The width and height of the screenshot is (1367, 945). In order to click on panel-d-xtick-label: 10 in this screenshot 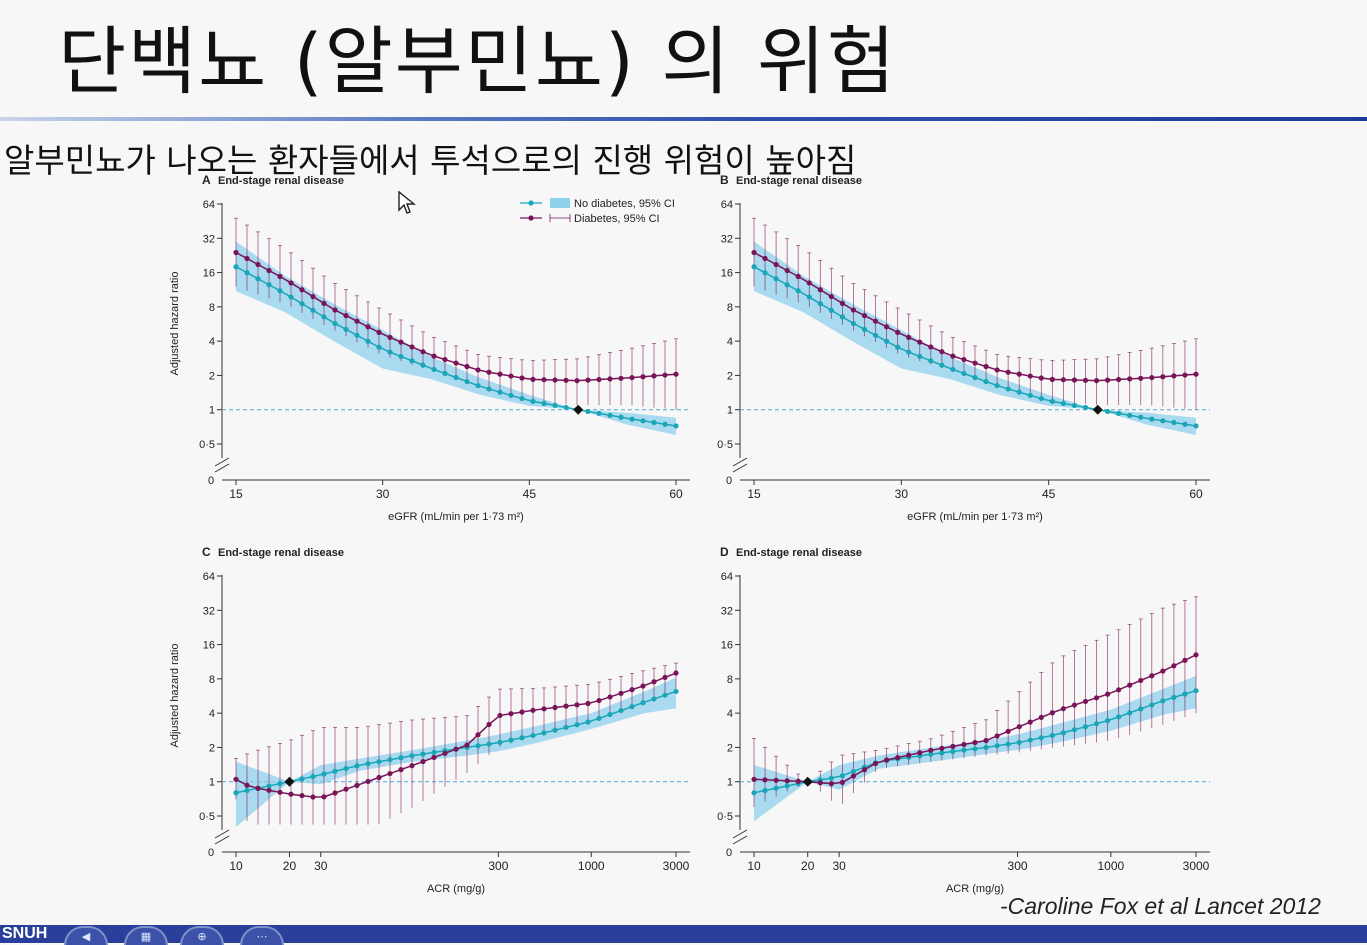, I will do `click(754, 866)`.